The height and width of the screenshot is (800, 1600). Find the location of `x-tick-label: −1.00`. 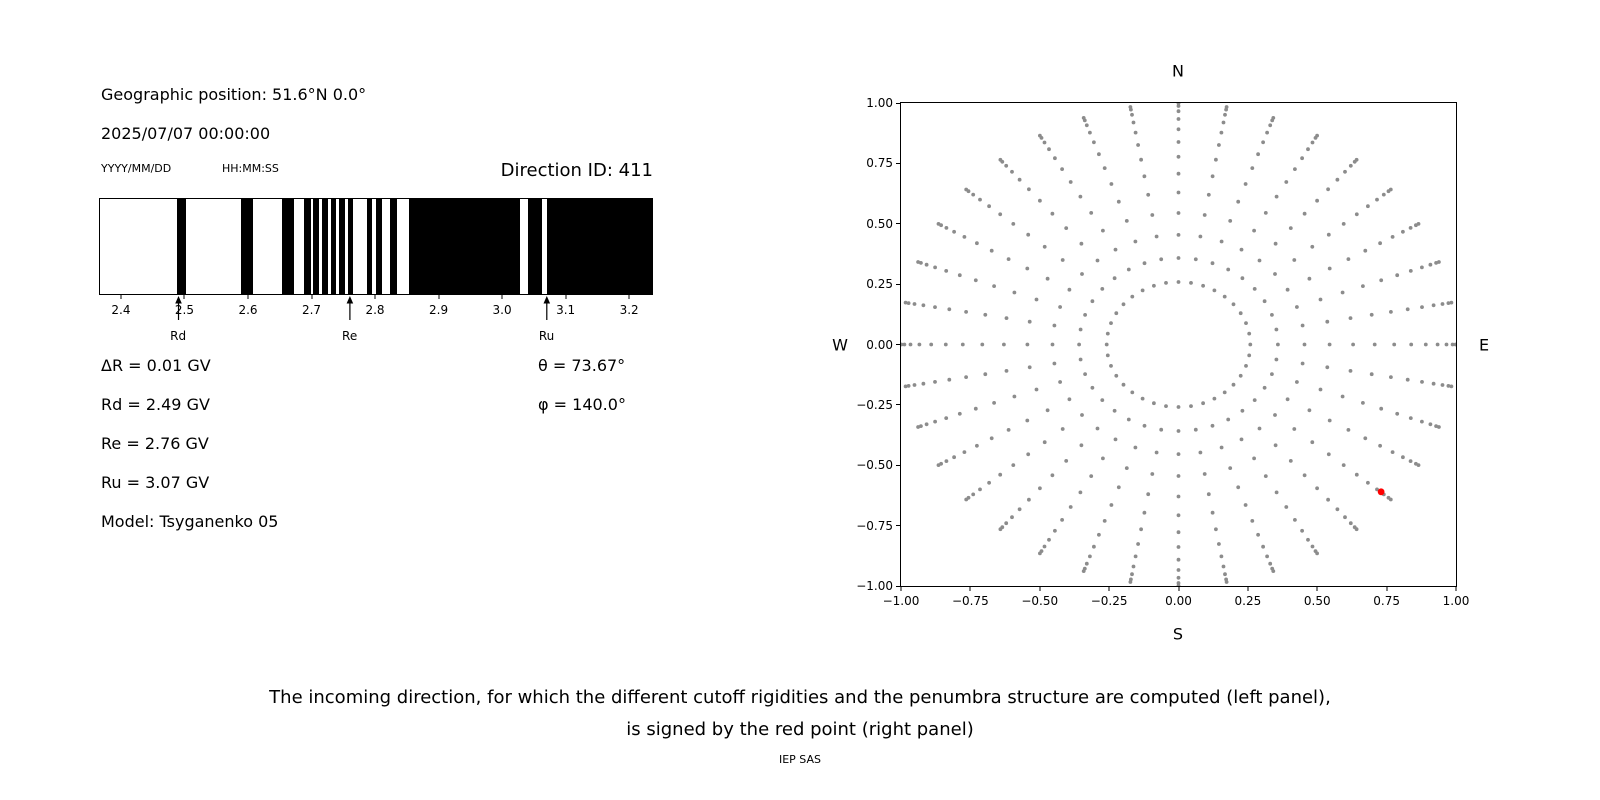

x-tick-label: −1.00 is located at coordinates (901, 601).